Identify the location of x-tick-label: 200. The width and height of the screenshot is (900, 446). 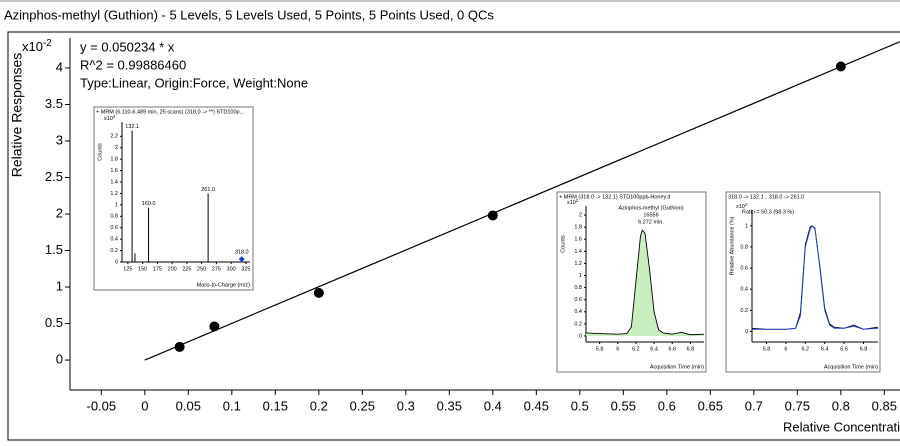
(172, 269).